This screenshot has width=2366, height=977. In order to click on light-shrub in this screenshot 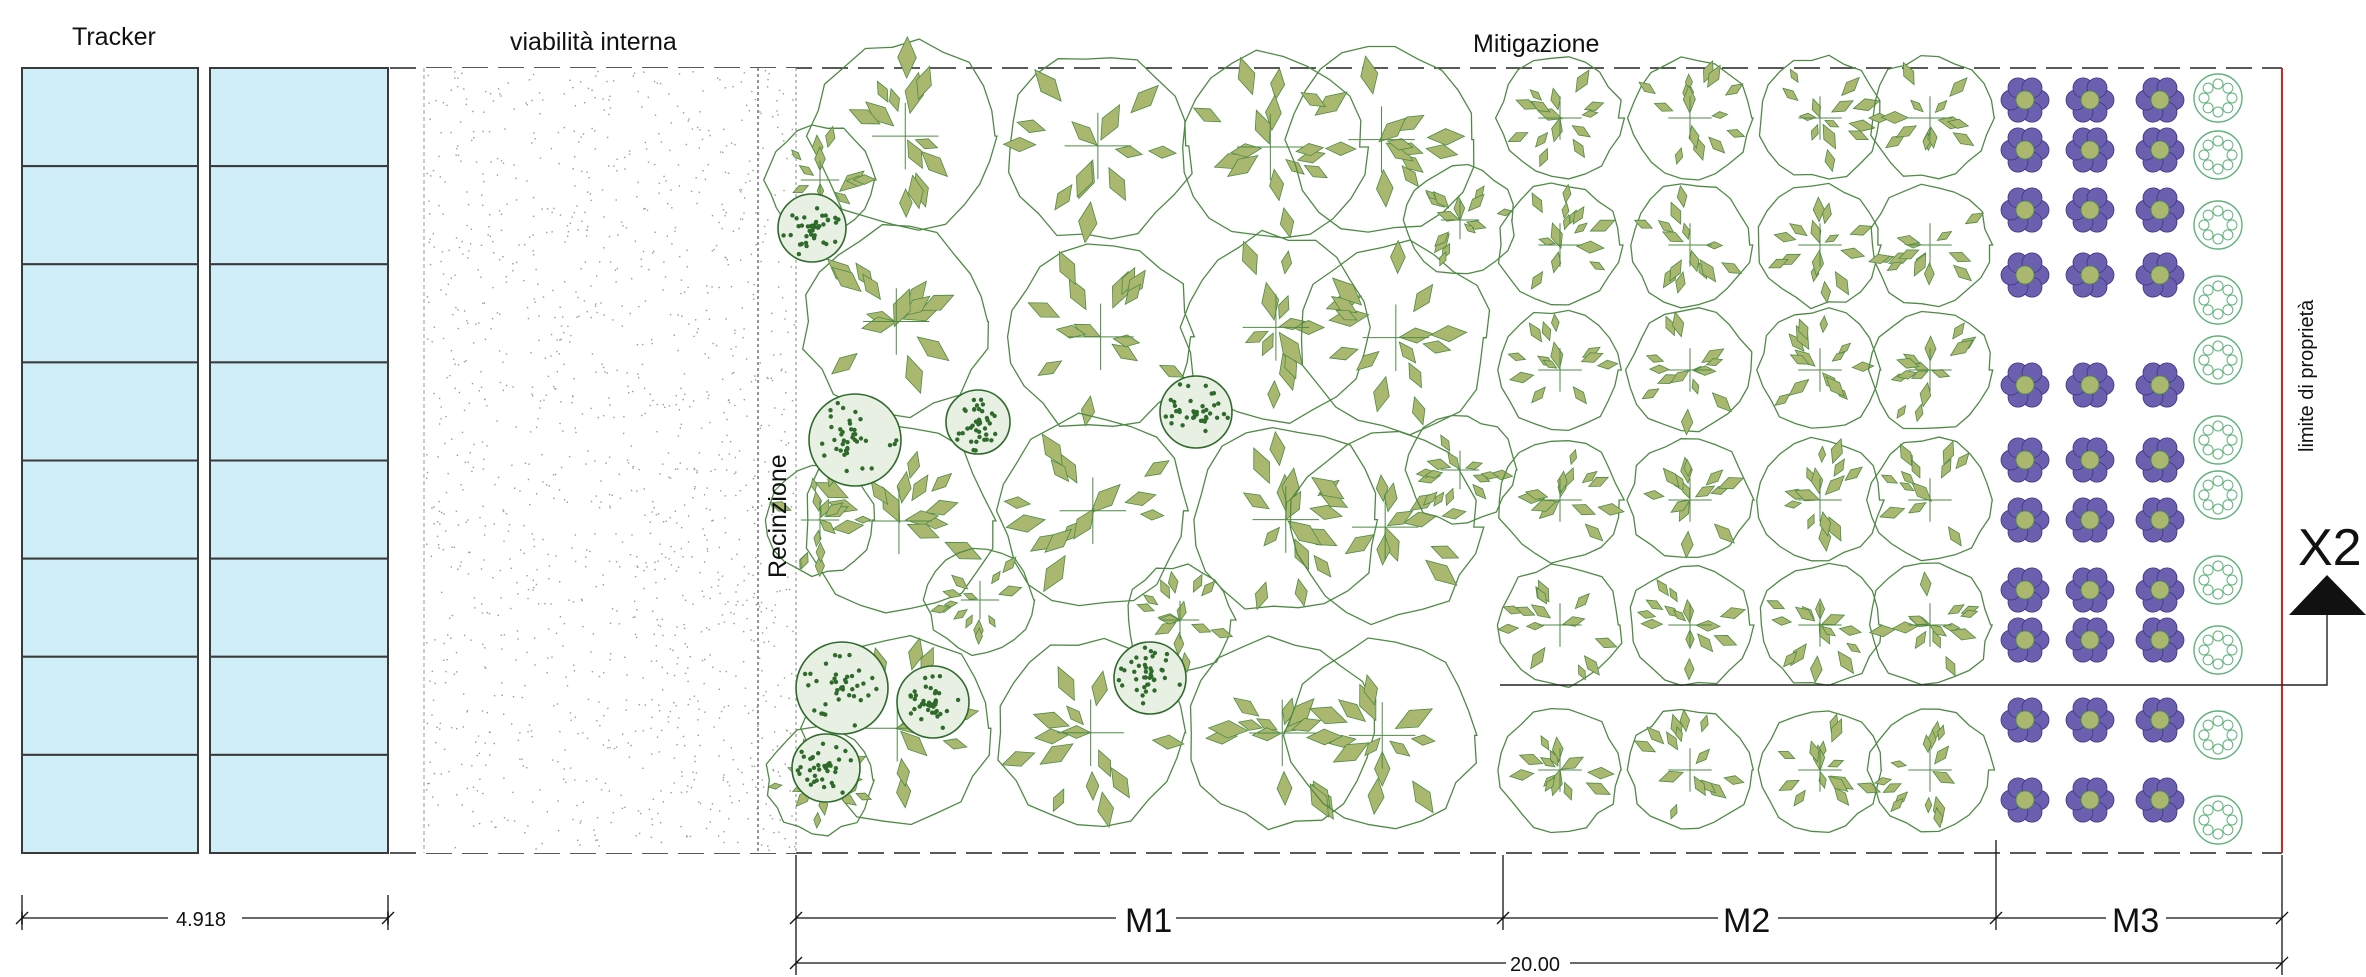, I will do `click(2218, 820)`.